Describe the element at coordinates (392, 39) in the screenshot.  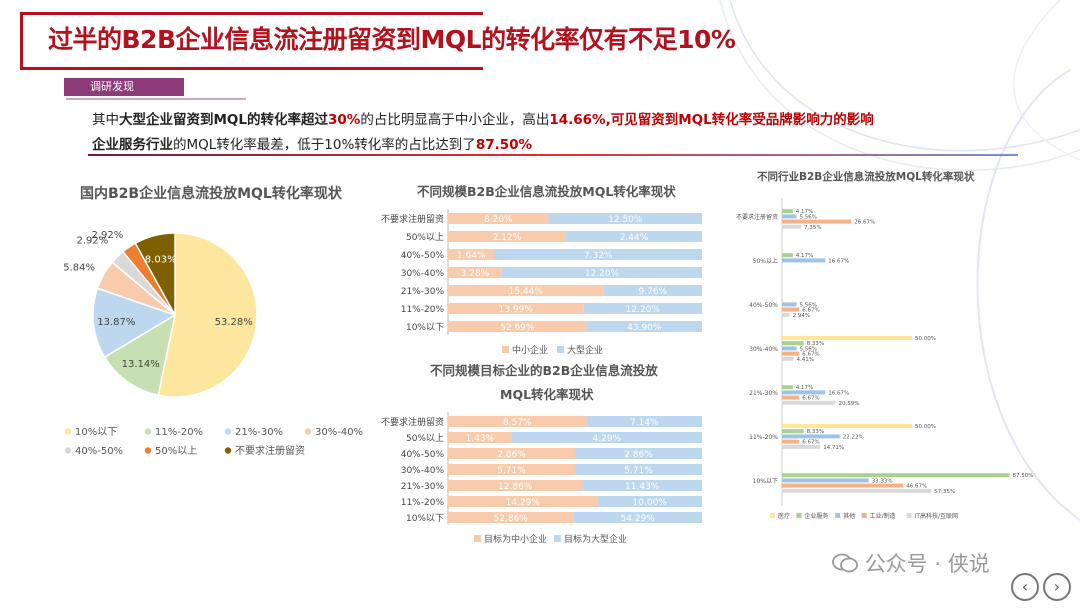
I see `page-title: 过半的B2B企业信息流注册留资到MQL的转化率仅有不足10%` at that location.